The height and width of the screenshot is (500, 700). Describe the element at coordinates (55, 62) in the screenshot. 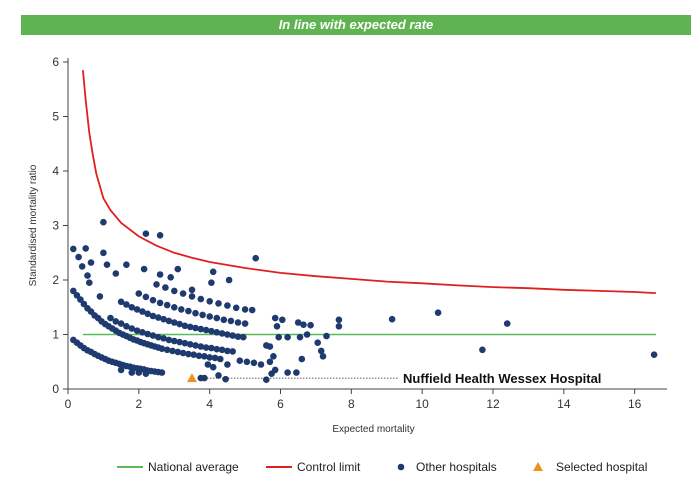

I see `y-tick-label: 6` at that location.